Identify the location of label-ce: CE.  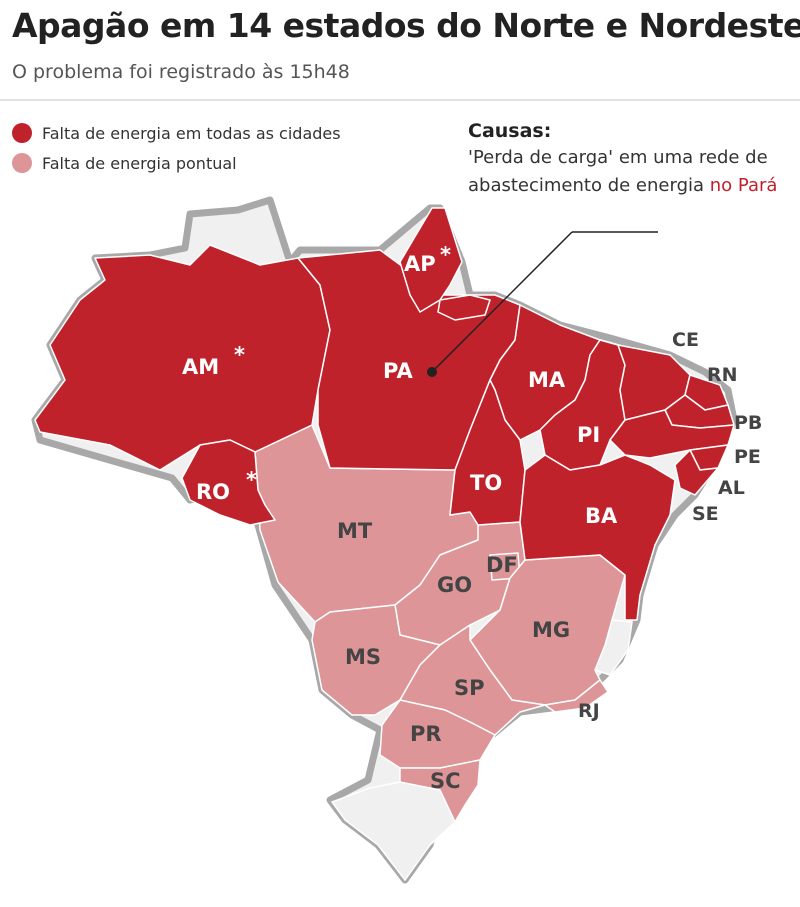
(685, 340).